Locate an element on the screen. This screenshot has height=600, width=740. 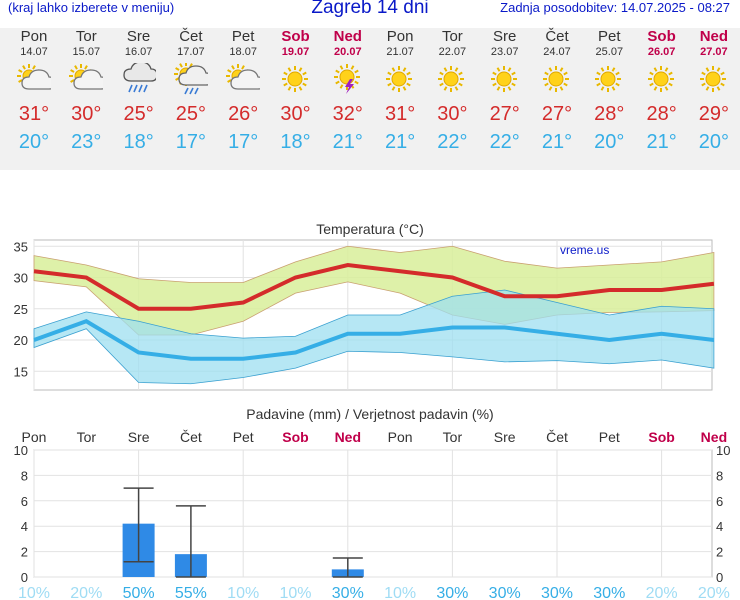
x-tick-label: Ned is located at coordinates (714, 437).